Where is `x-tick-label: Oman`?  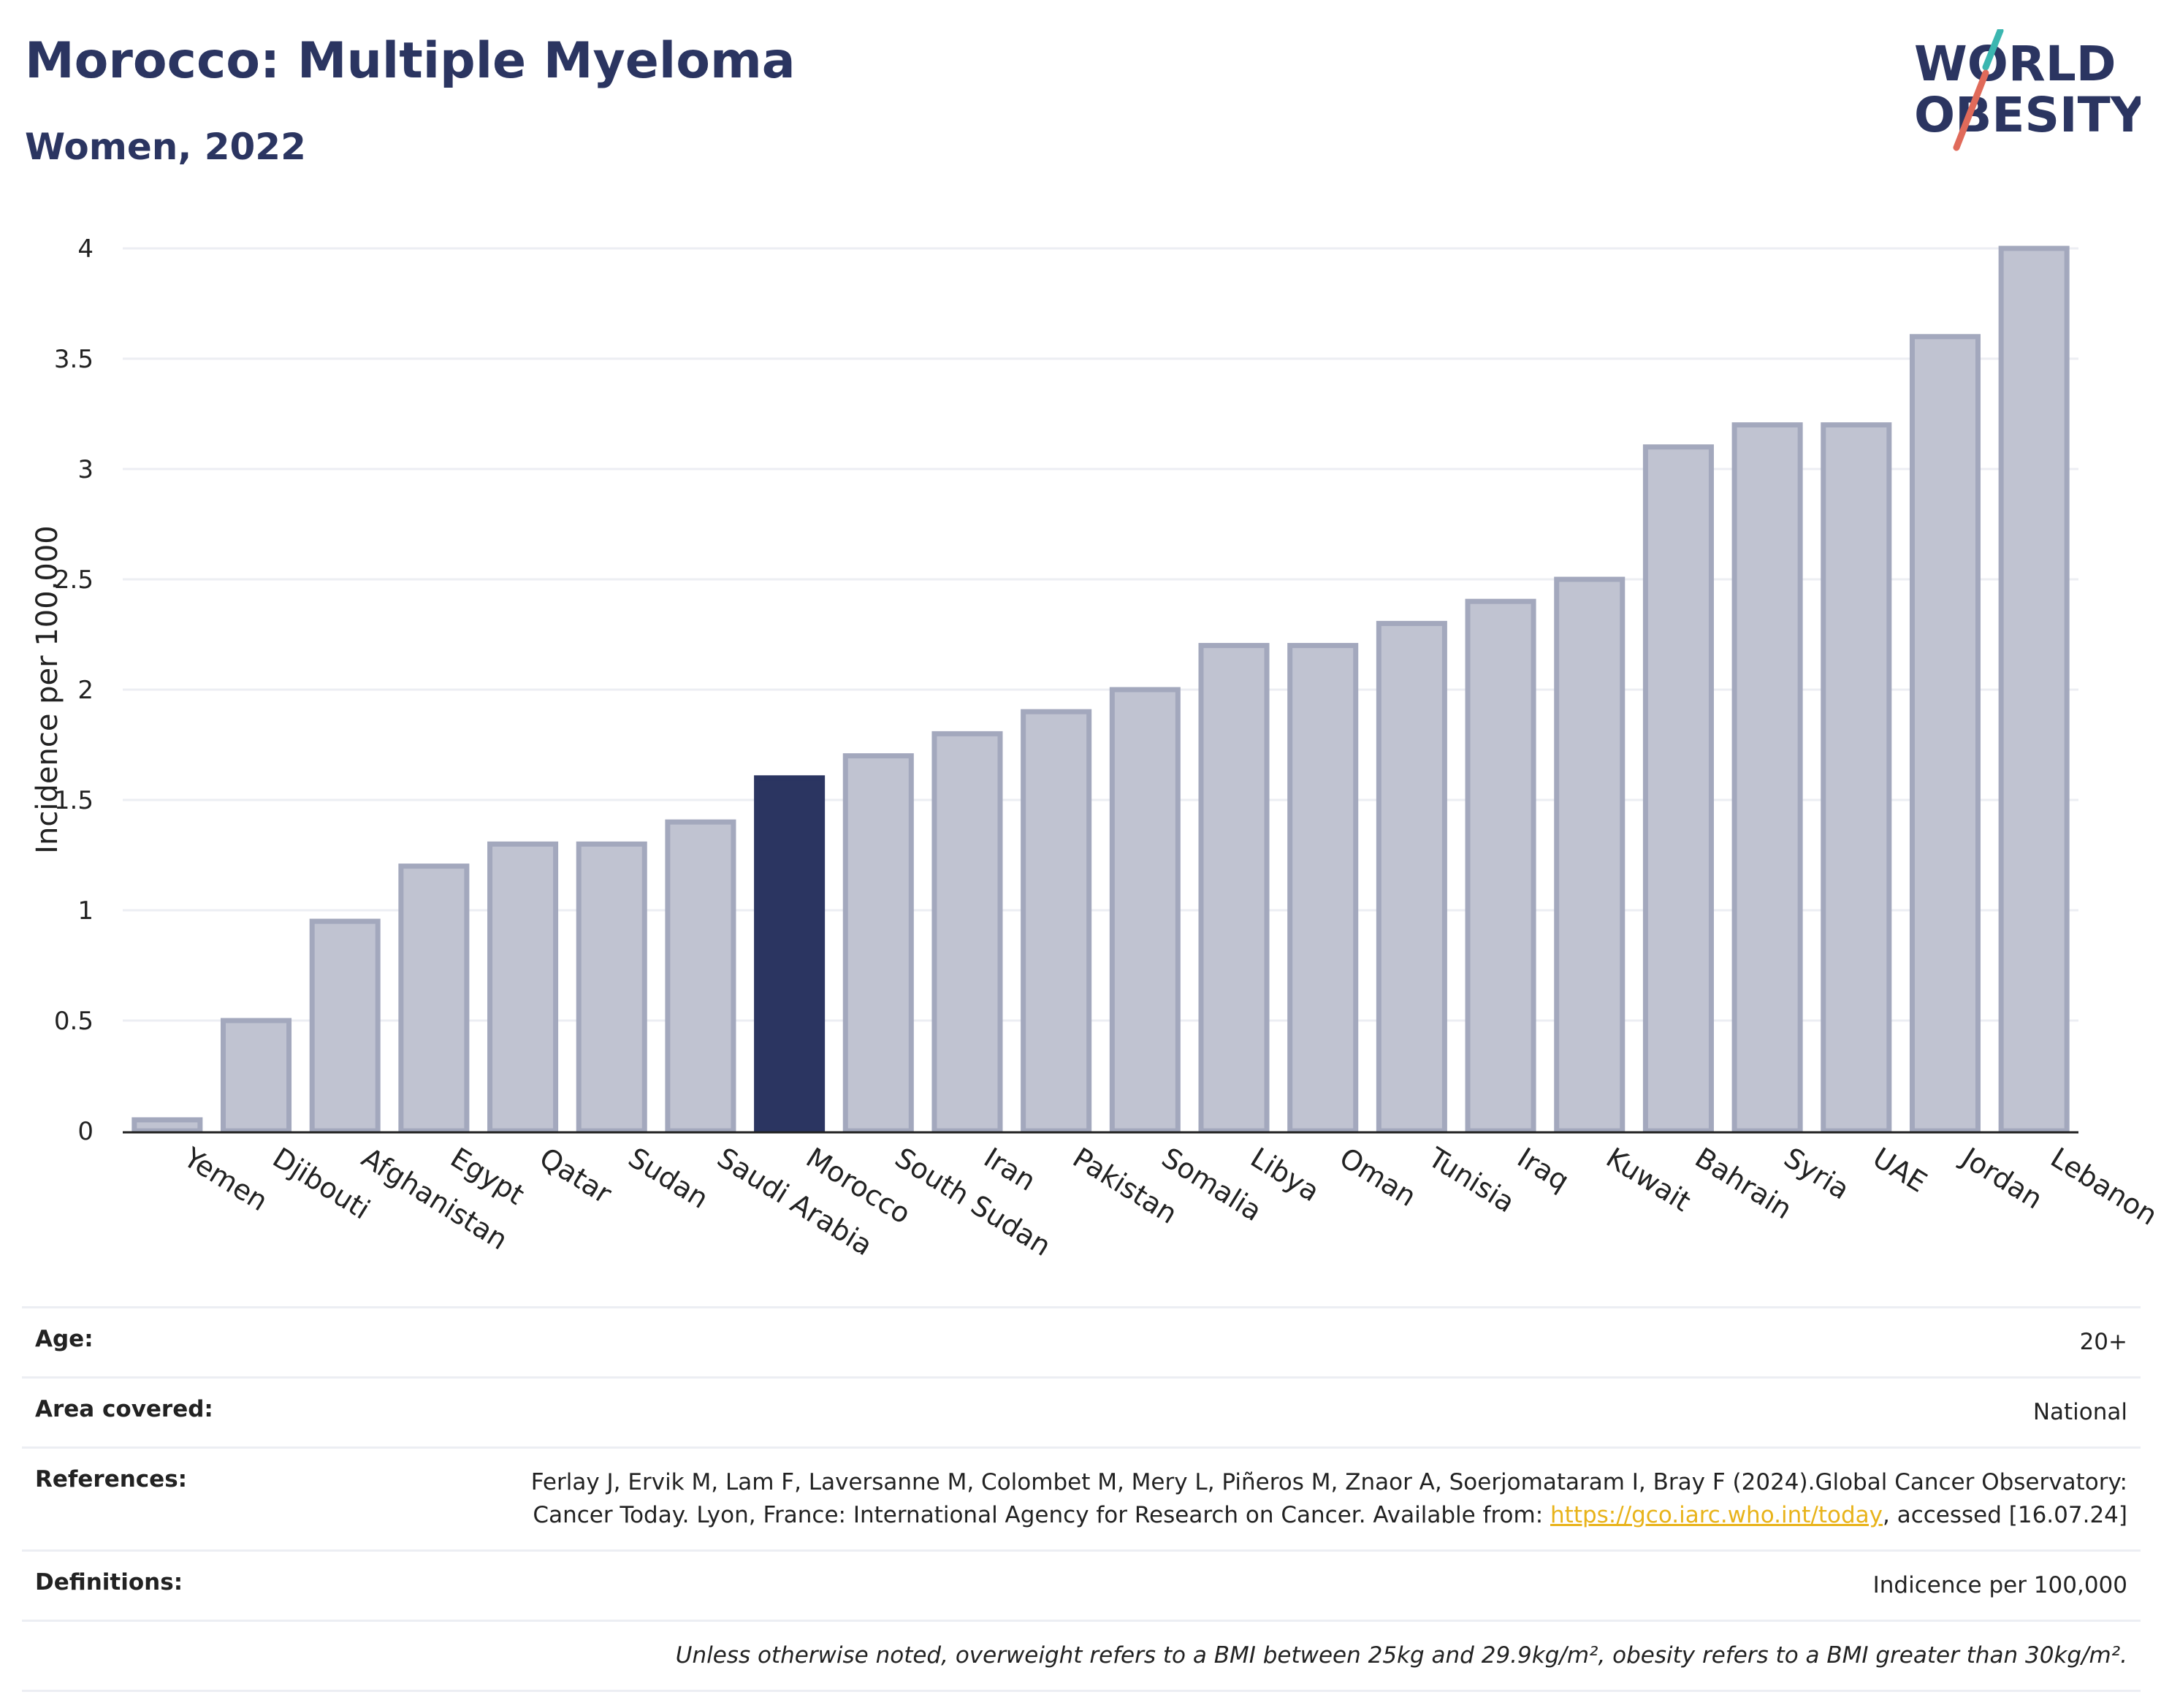 x-tick-label: Oman is located at coordinates (1378, 1177).